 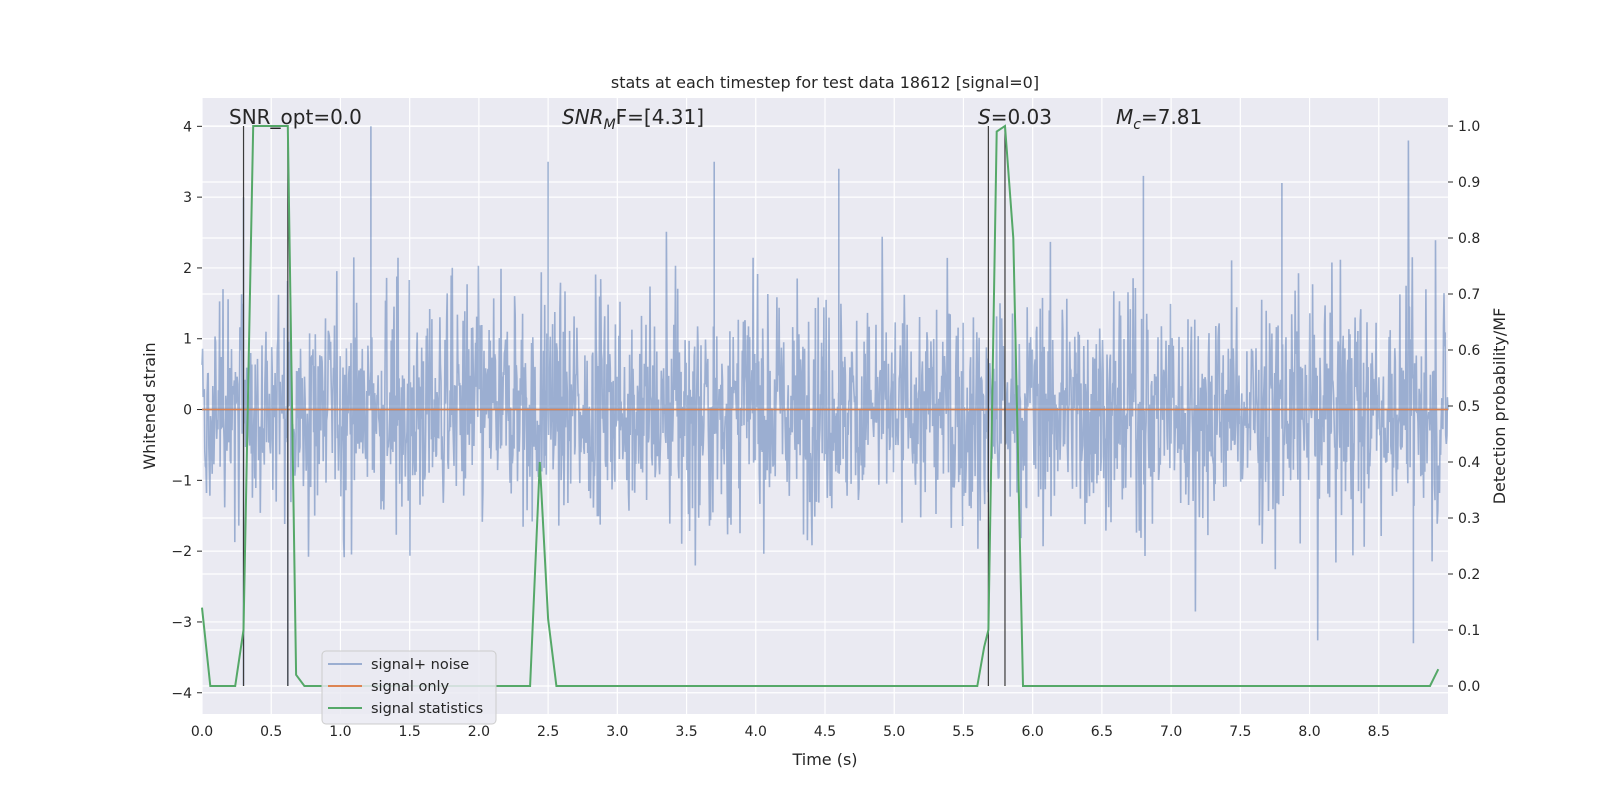 I want to click on y-tick-label-right: 0.4, so click(x=1469, y=463).